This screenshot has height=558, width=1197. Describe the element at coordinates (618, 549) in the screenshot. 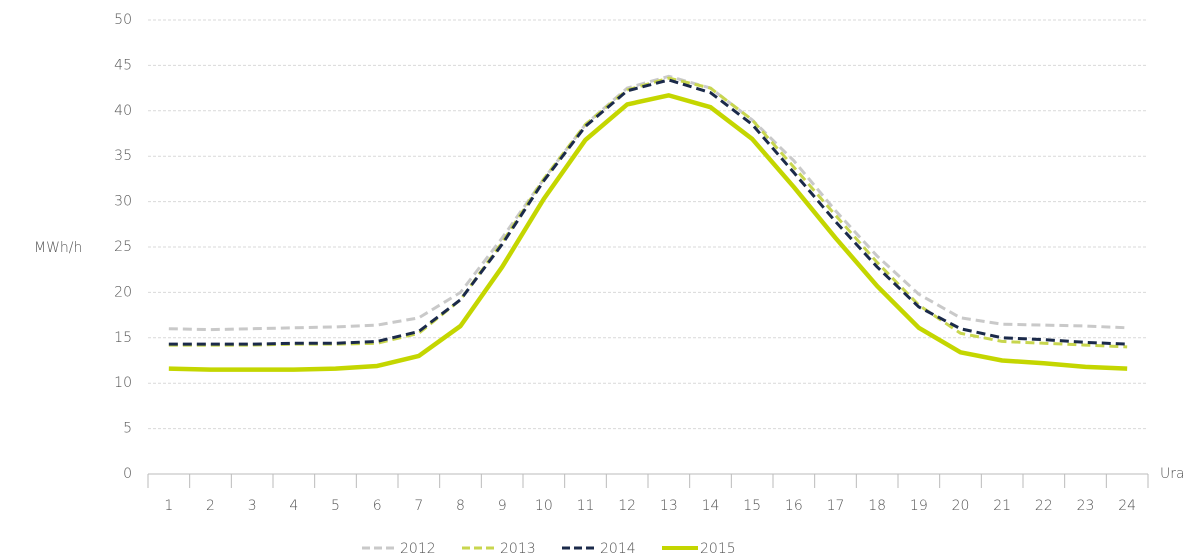

I see `legend-label: 2014` at that location.